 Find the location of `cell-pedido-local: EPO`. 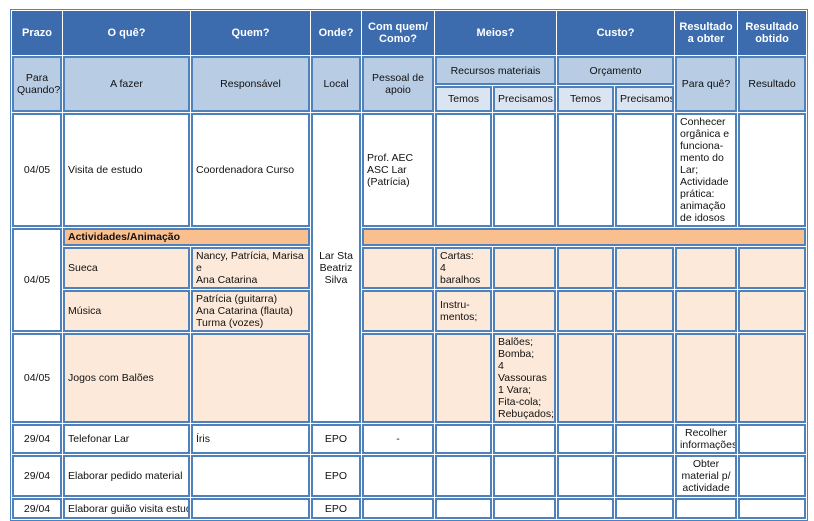

cell-pedido-local: EPO is located at coordinates (336, 476).